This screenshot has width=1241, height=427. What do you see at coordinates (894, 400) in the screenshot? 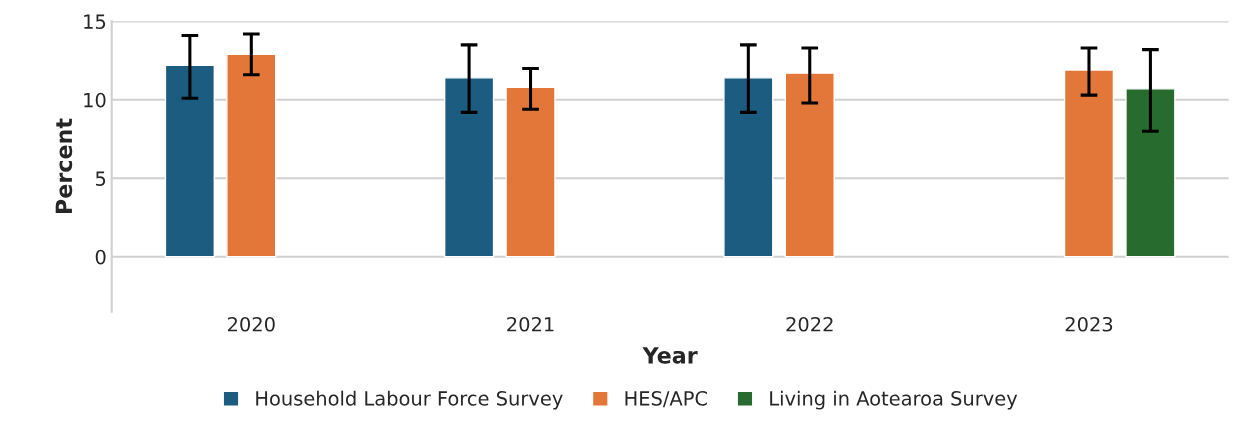
I see `legend-label: Living in Aotearoa Survey` at bounding box center [894, 400].